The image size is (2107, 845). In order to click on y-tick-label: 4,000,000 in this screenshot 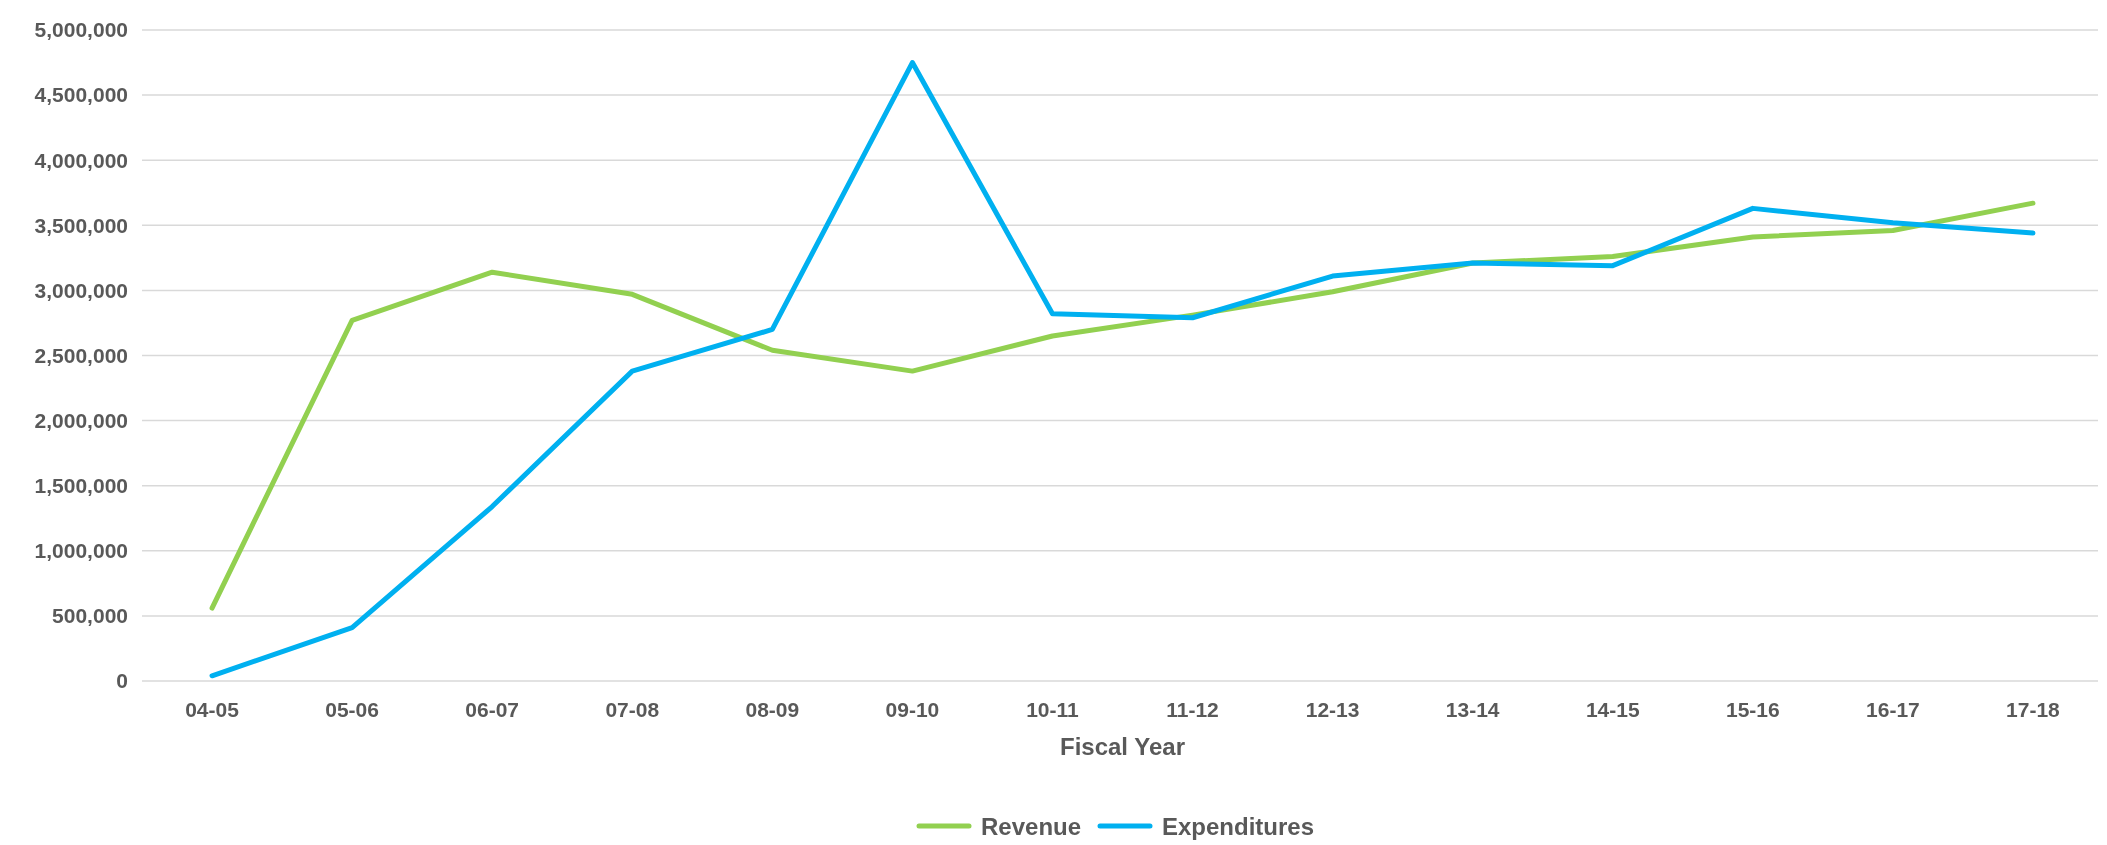, I will do `click(81, 160)`.